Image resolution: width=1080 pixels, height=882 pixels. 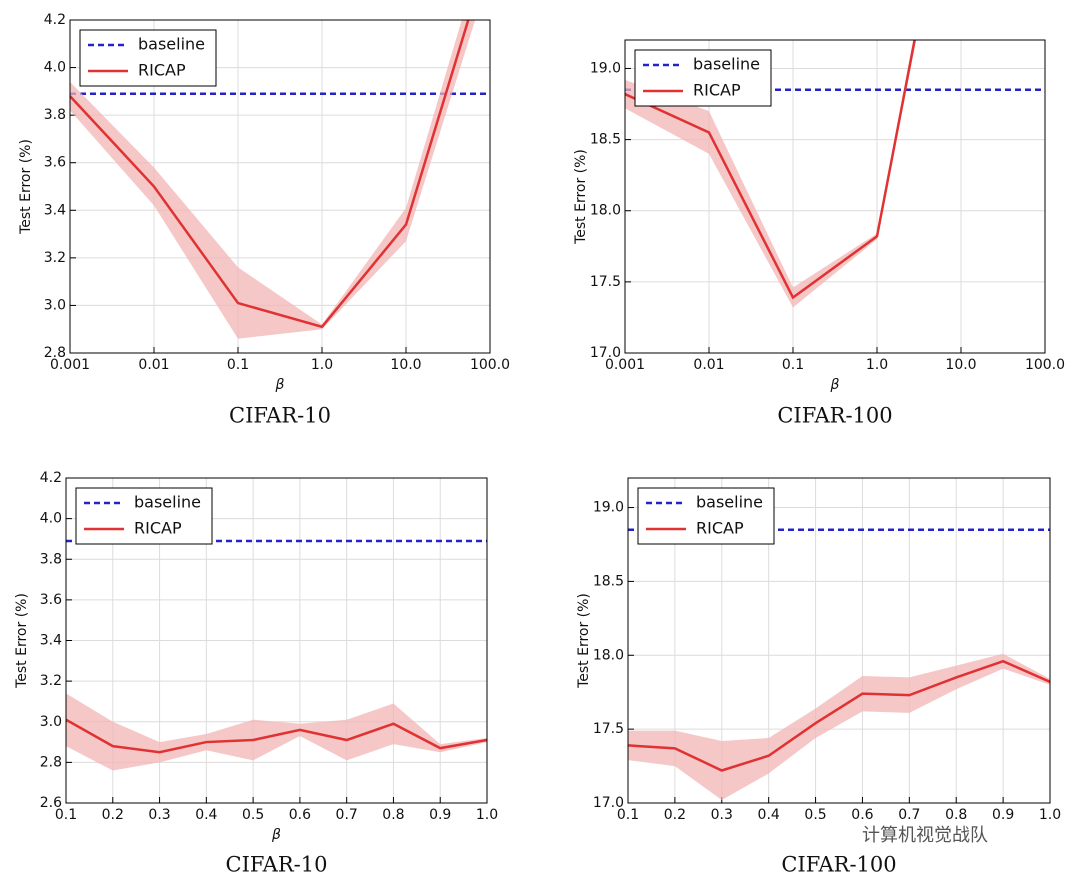 What do you see at coordinates (838, 865) in the screenshot?
I see `chart-caption: CIFAR-100` at bounding box center [838, 865].